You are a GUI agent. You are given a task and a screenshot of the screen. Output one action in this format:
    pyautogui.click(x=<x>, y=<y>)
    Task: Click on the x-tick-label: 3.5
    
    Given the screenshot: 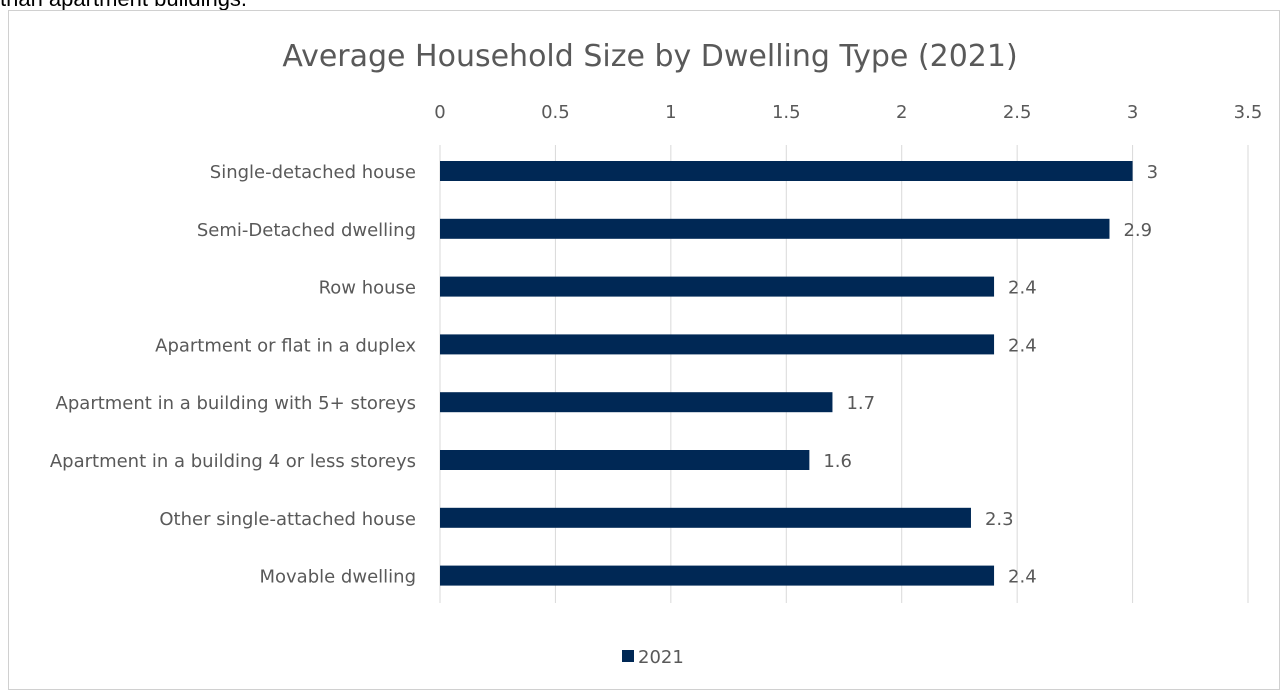 What is the action you would take?
    pyautogui.click(x=1248, y=112)
    